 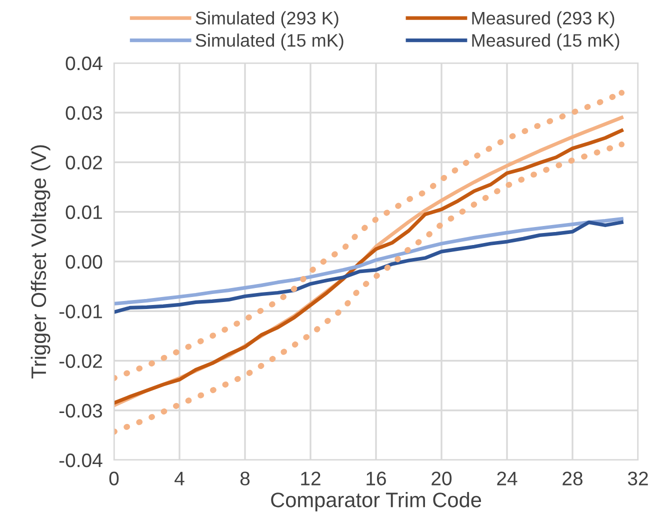 I want to click on y-tick-label: -0.04, so click(x=80, y=460).